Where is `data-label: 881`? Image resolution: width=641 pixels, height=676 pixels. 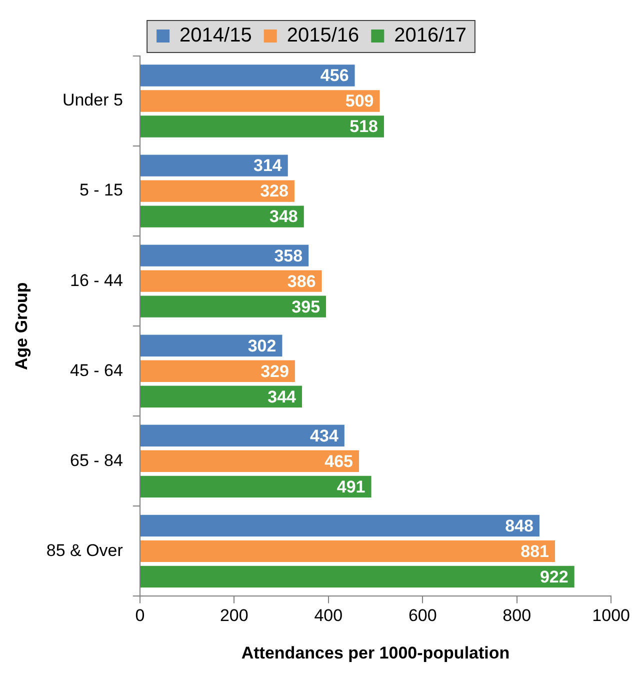
data-label: 881 is located at coordinates (535, 551).